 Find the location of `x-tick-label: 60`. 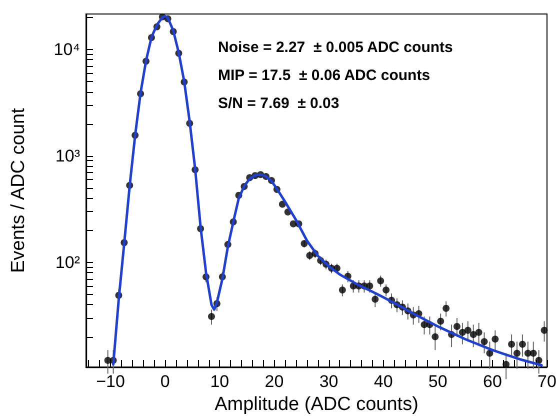

x-tick-label: 60 is located at coordinates (492, 381).